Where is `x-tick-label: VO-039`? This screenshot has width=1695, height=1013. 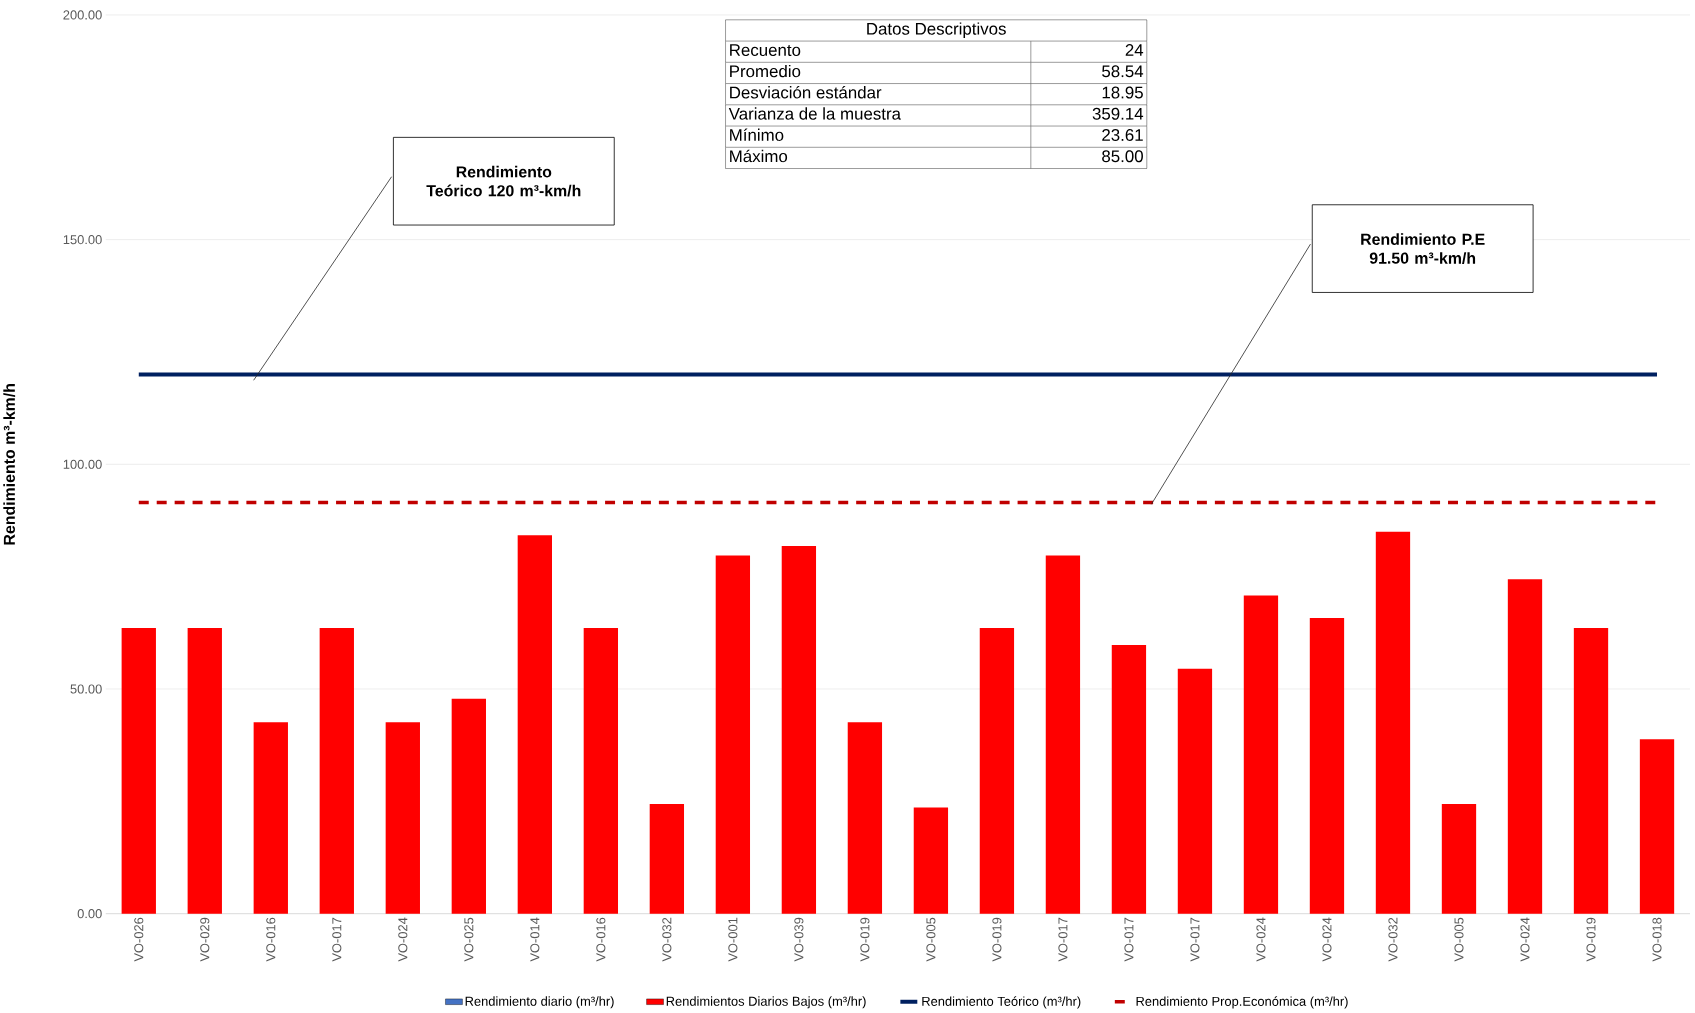 x-tick-label: VO-039 is located at coordinates (799, 939).